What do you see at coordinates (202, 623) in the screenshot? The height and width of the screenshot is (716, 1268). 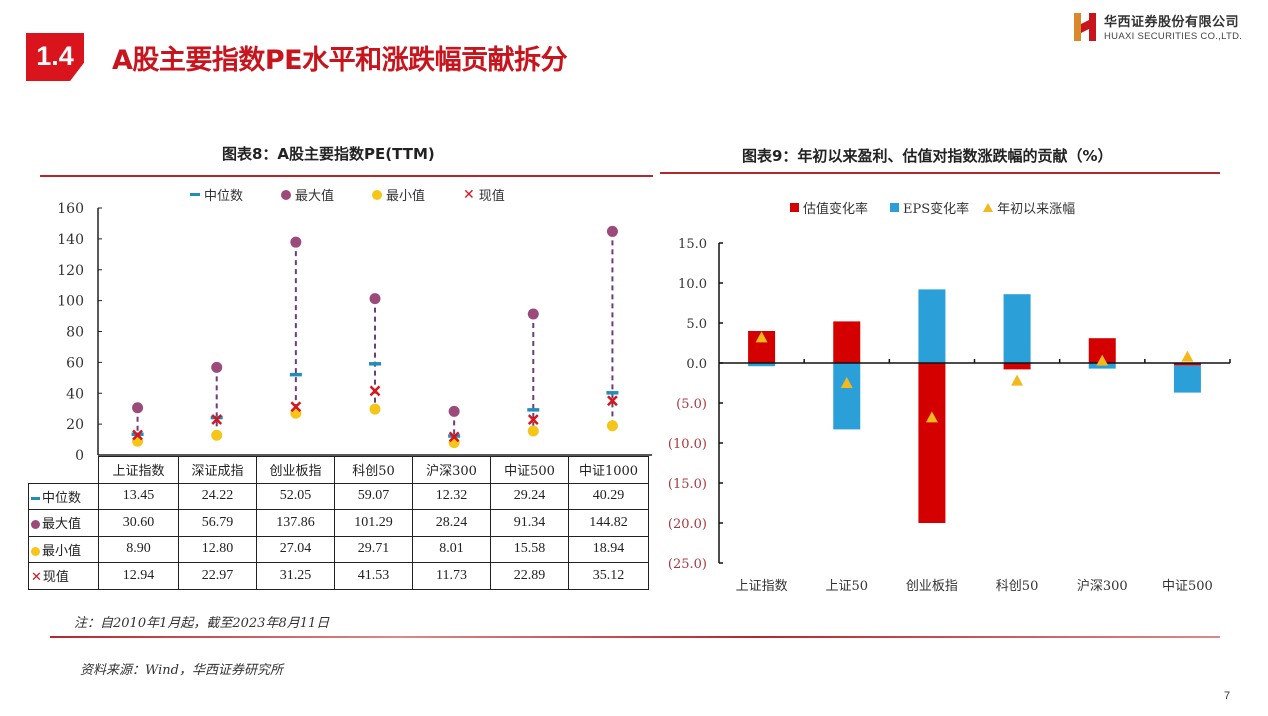 I see `chart-note: 注：自2010年1月起，截至2023年8月11日` at bounding box center [202, 623].